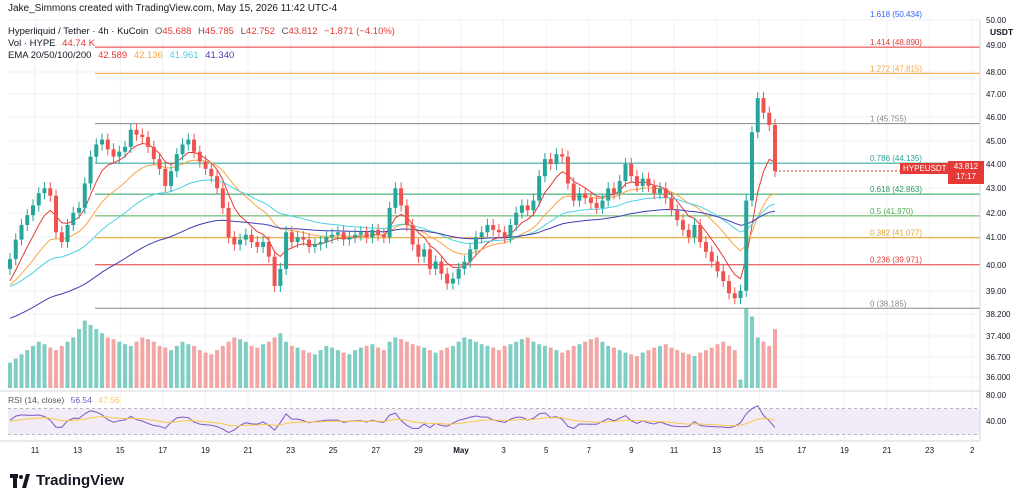 The width and height of the screenshot is (1024, 502). I want to click on rsi-ma-value: 47.56, so click(109, 400).